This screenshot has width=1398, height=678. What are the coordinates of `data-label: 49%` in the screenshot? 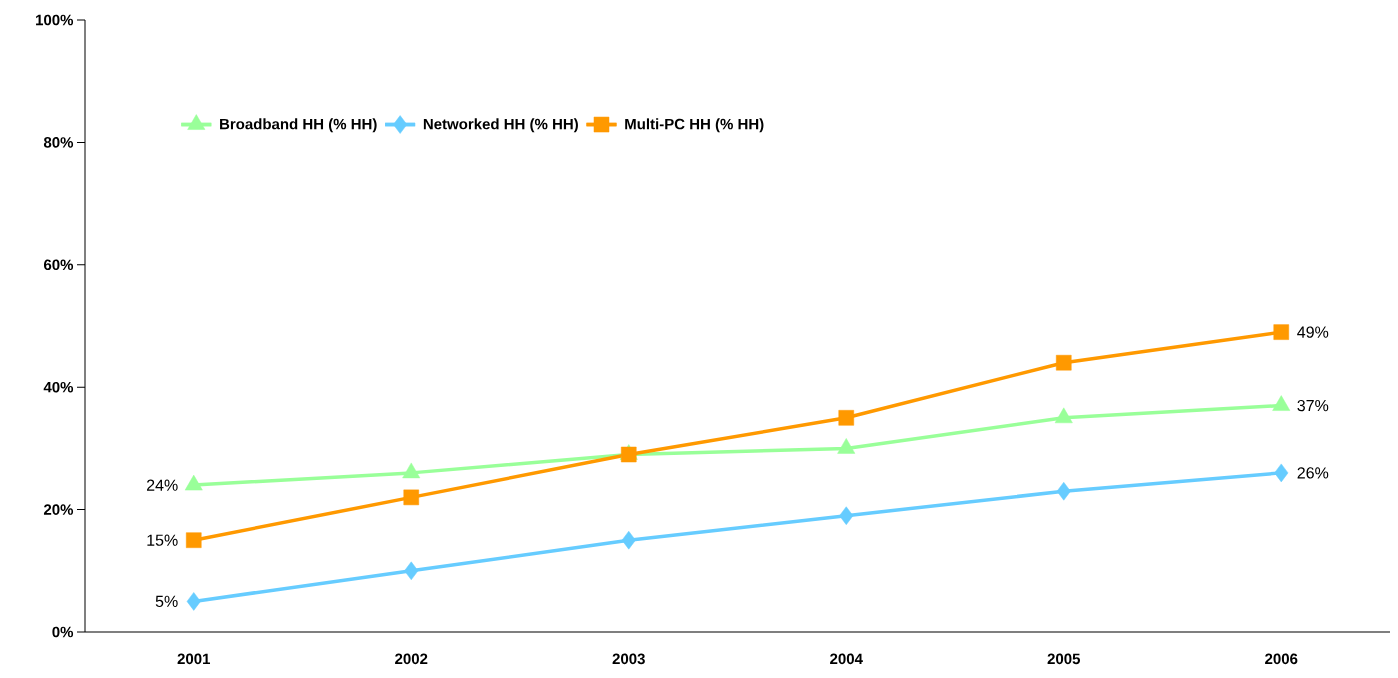 It's located at (1313, 332).